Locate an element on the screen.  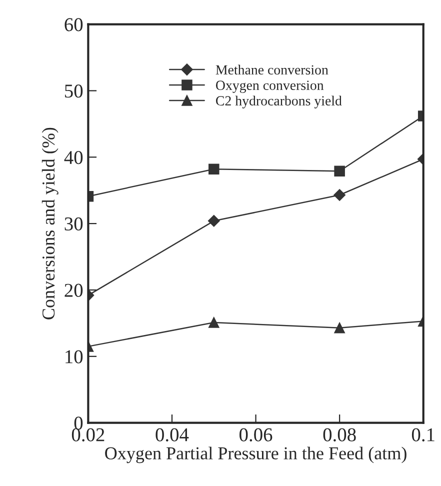
y-tick-label: 60 is located at coordinates (73, 25).